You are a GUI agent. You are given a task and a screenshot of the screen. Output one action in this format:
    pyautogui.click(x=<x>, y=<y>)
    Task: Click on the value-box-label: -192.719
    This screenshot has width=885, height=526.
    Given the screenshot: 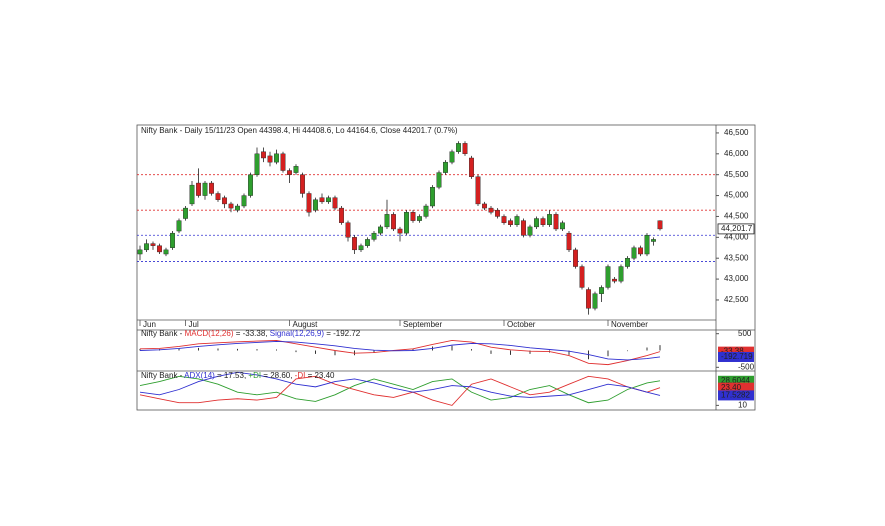 What is the action you would take?
    pyautogui.click(x=737, y=356)
    